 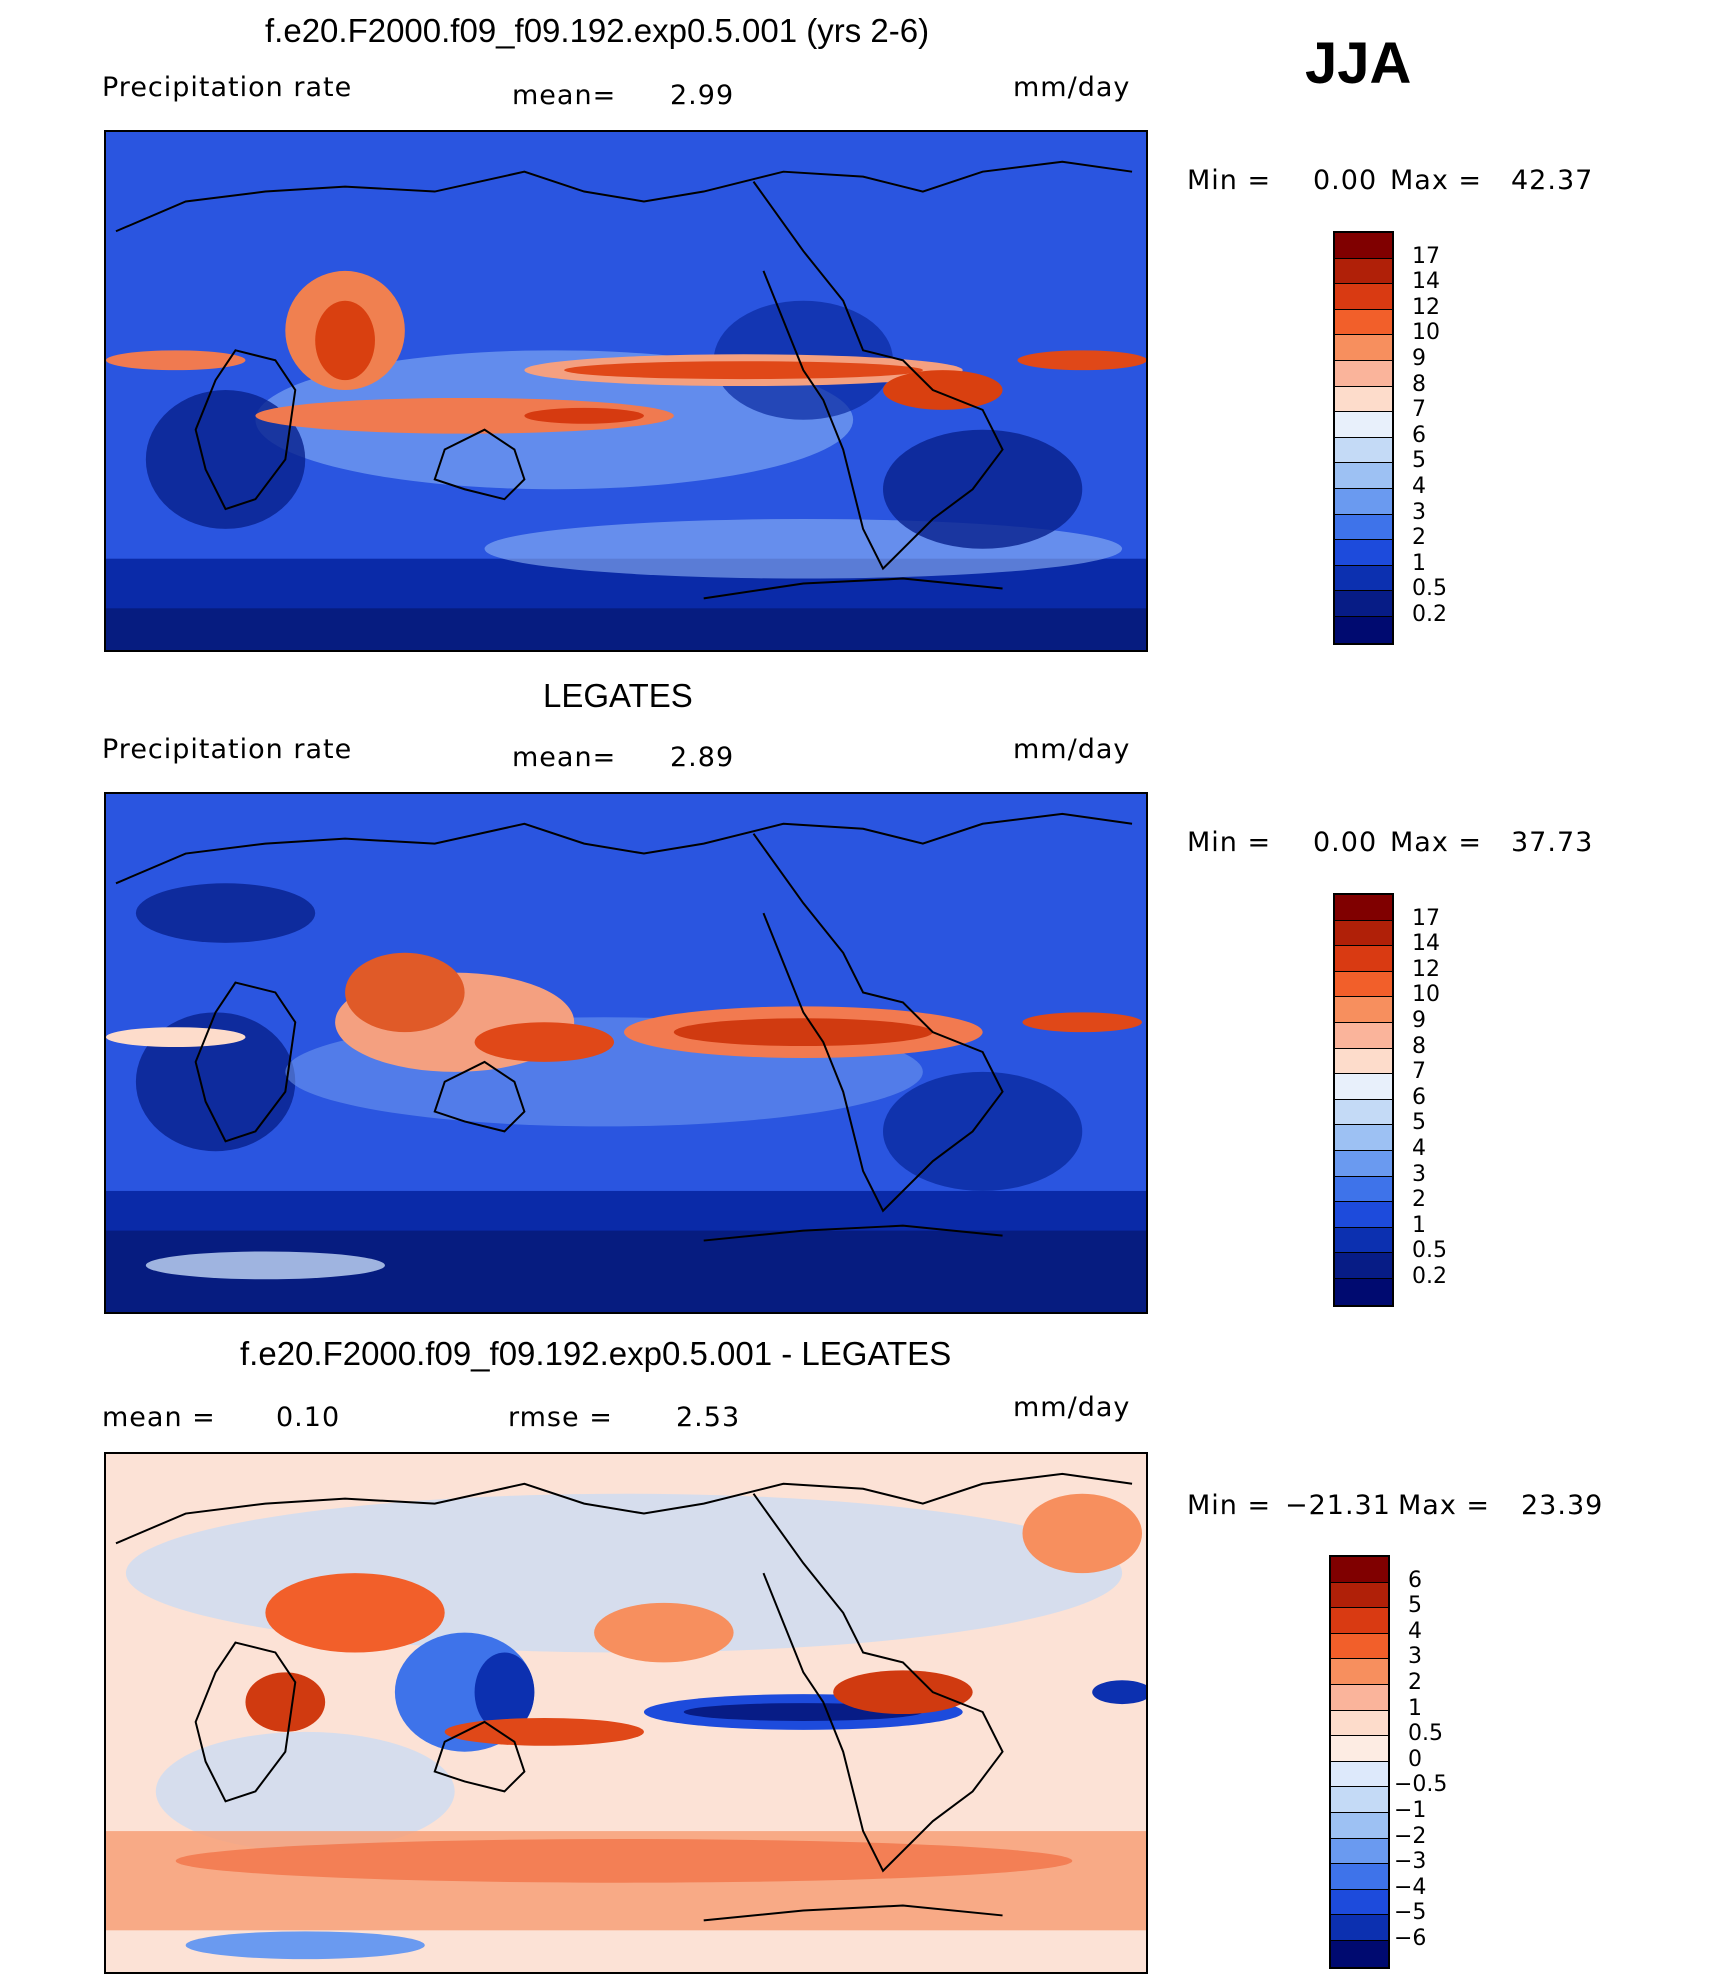 I want to click on panel-3-min-label: Min =, so click(x=1229, y=1505).